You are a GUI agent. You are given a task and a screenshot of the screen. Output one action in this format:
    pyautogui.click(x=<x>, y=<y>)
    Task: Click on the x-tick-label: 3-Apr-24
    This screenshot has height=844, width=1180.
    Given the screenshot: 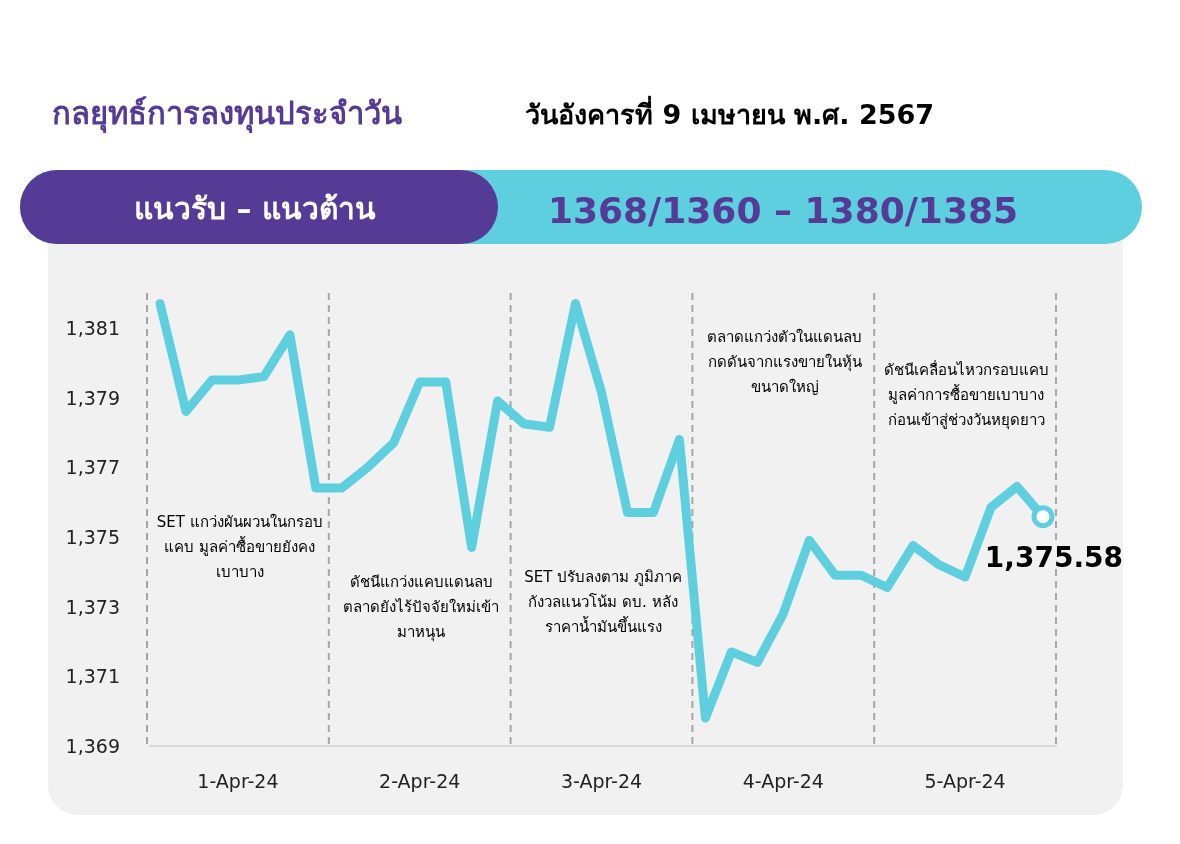 What is the action you would take?
    pyautogui.click(x=601, y=781)
    